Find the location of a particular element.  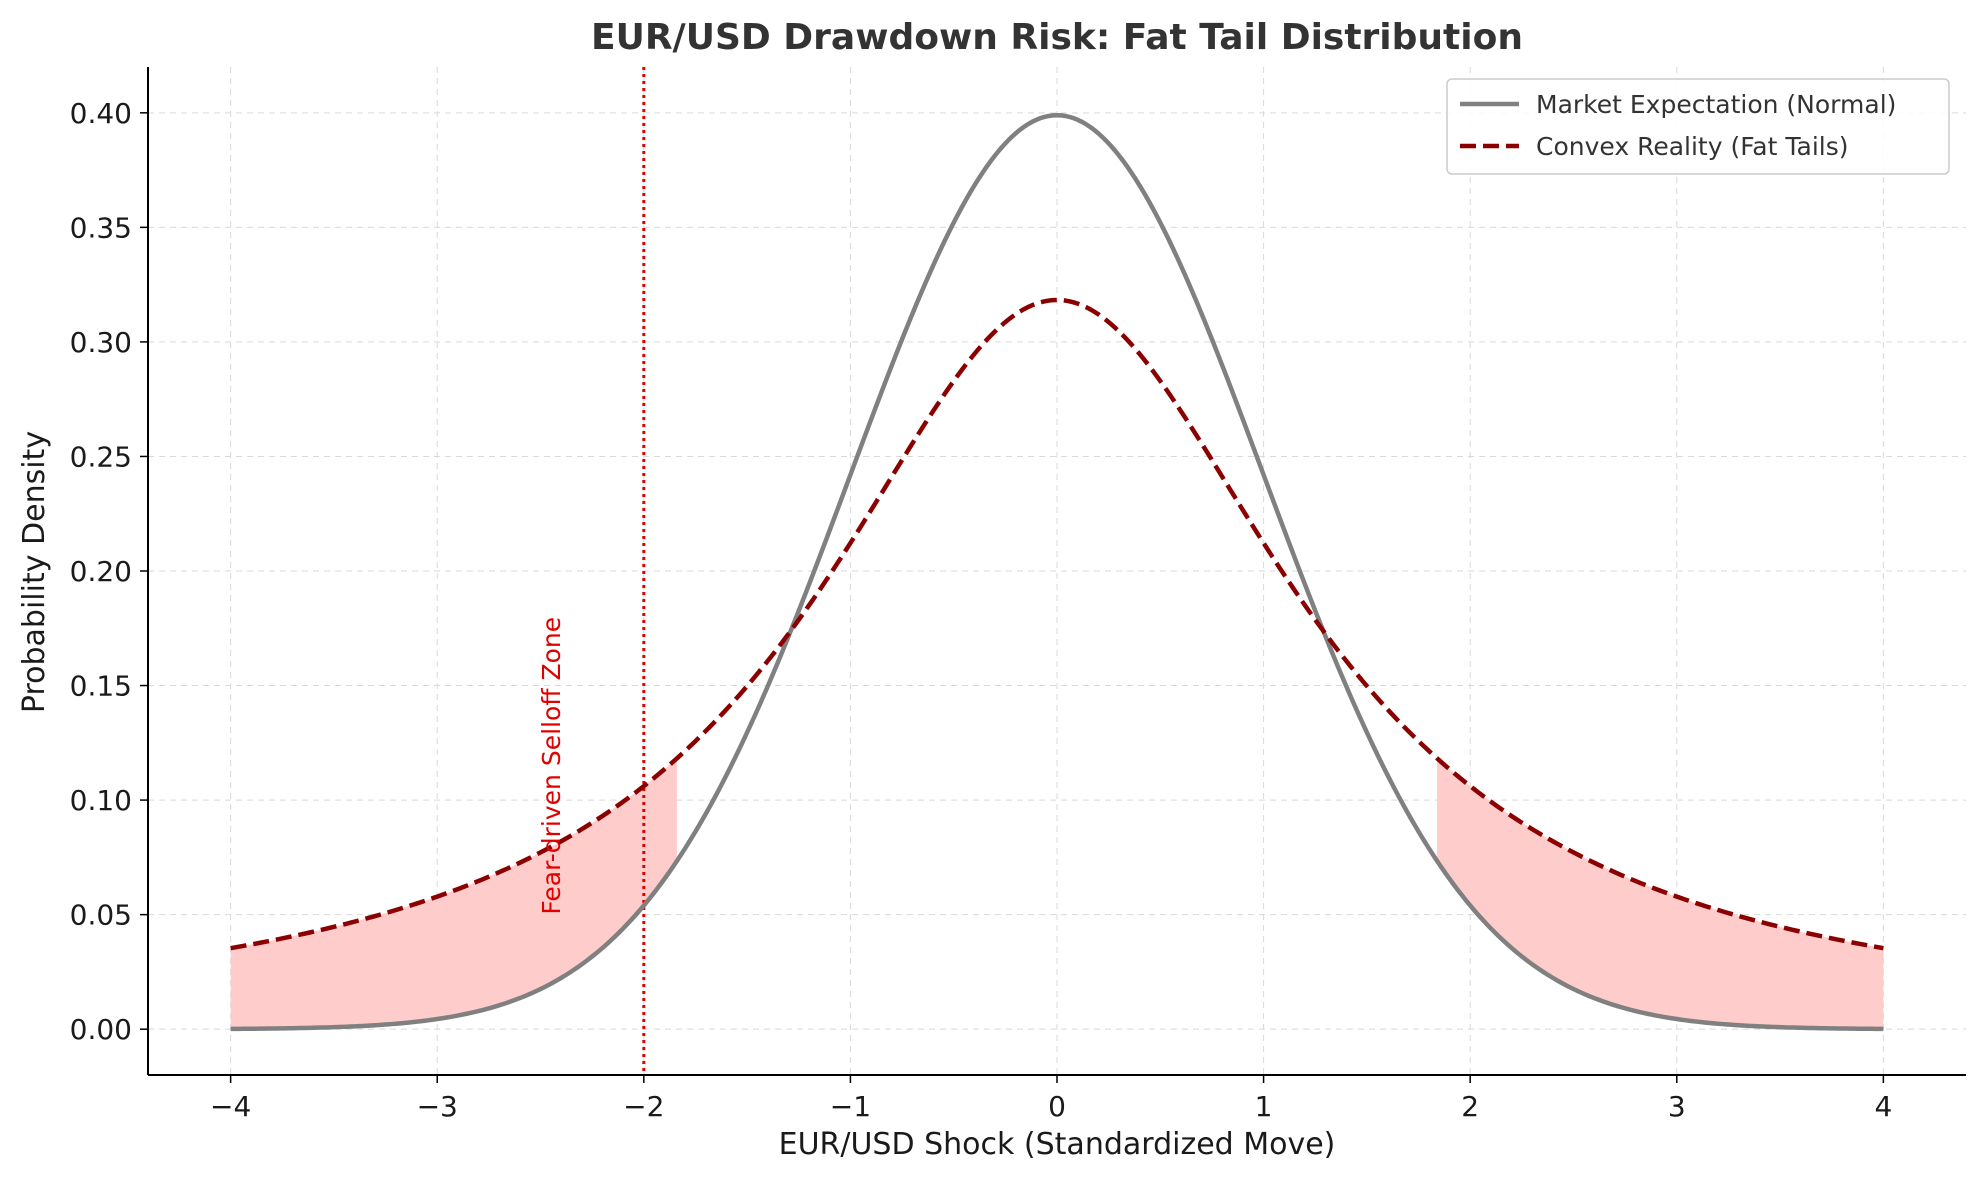

x-tick-label: 4 is located at coordinates (1883, 1106).